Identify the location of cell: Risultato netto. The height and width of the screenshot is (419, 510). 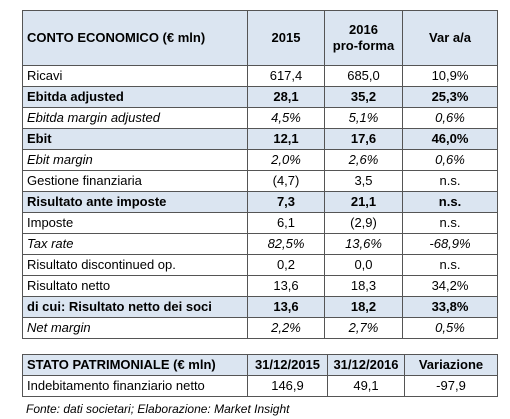
(135, 286).